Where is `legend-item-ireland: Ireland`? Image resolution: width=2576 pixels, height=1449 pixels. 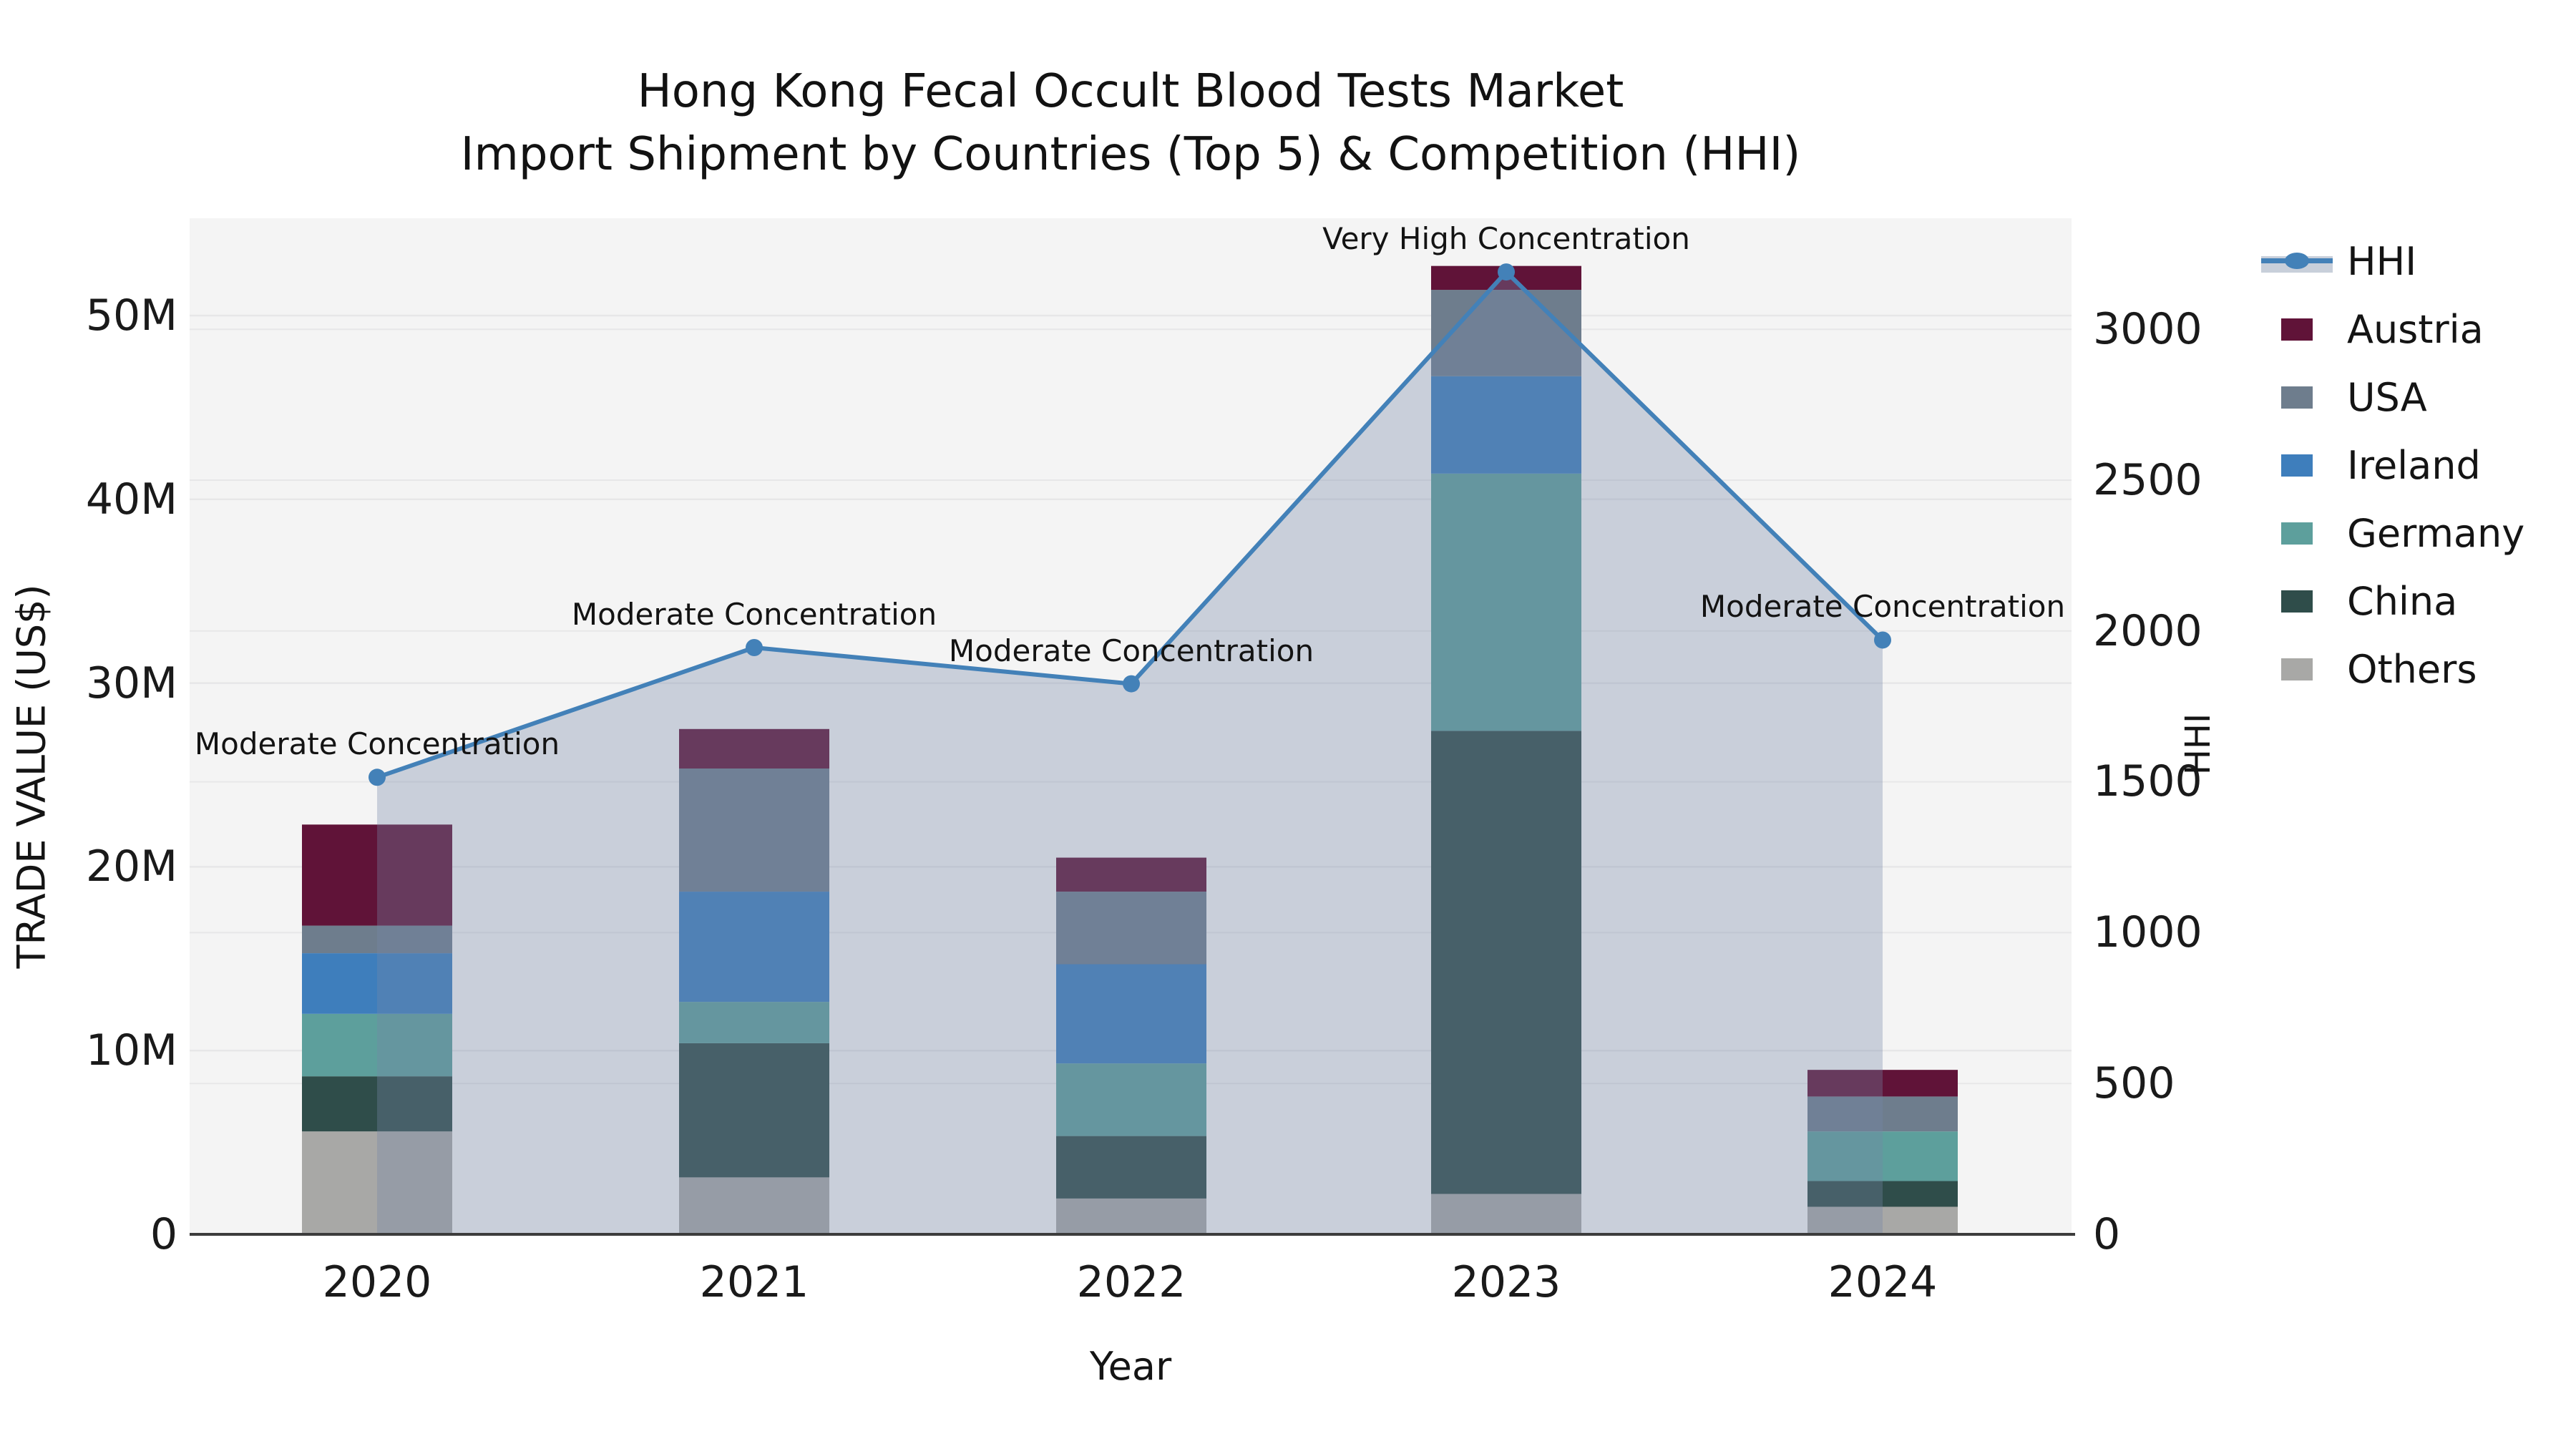 legend-item-ireland: Ireland is located at coordinates (2415, 465).